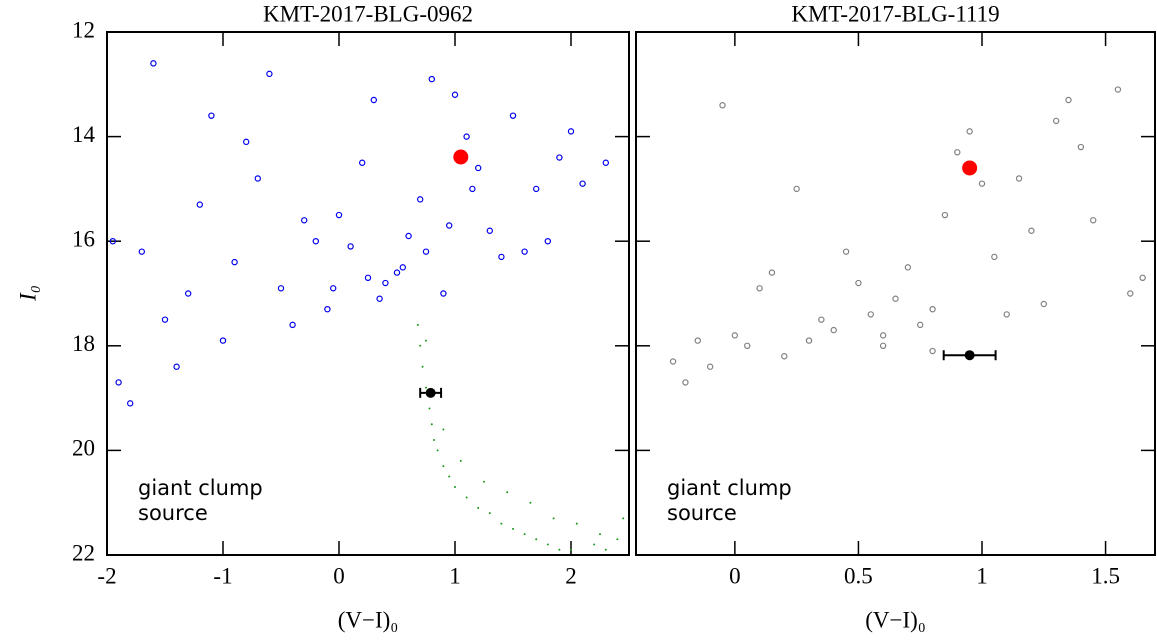  What do you see at coordinates (1105, 575) in the screenshot?
I see `x-tick-label: 1.5` at bounding box center [1105, 575].